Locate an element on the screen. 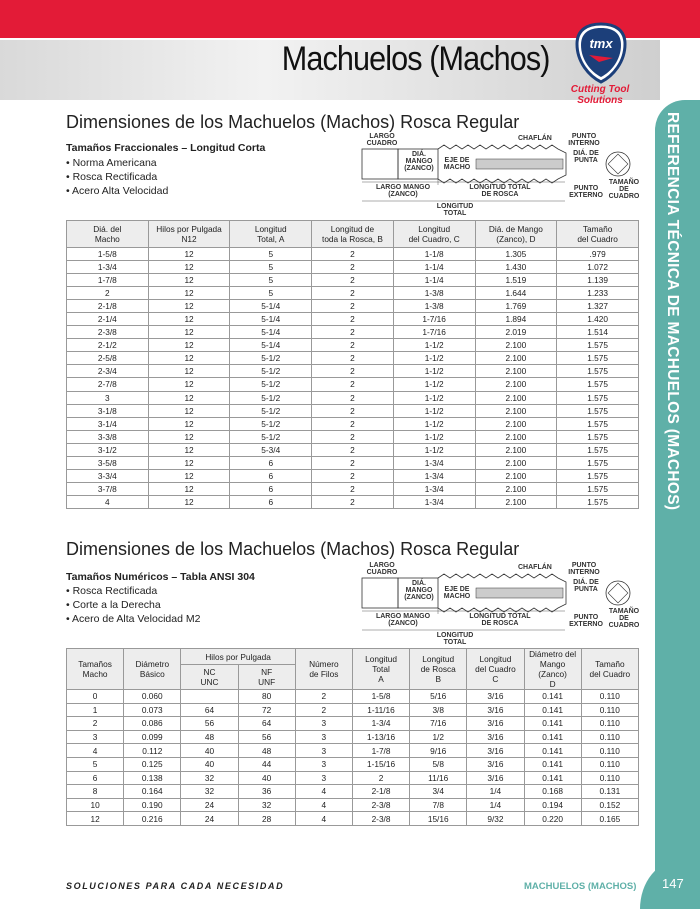  table-cell: 3-3/4 is located at coordinates (107, 475).